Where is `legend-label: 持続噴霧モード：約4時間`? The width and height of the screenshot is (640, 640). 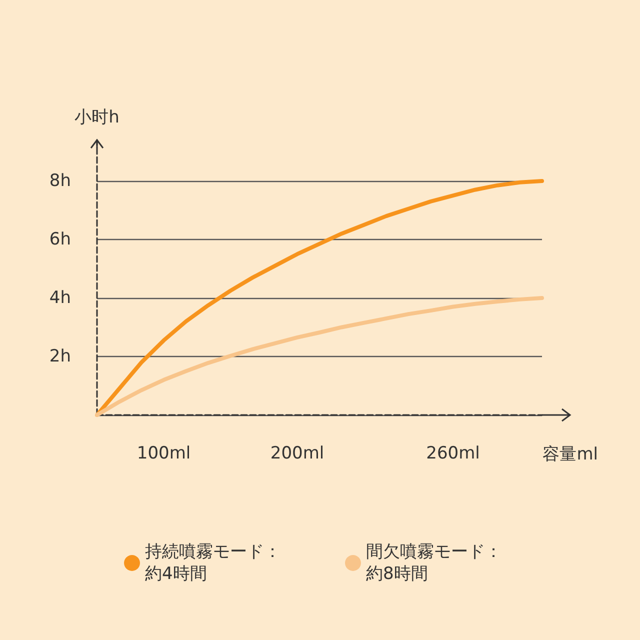
legend-label: 持続噴霧モード：約4時間 is located at coordinates (213, 563).